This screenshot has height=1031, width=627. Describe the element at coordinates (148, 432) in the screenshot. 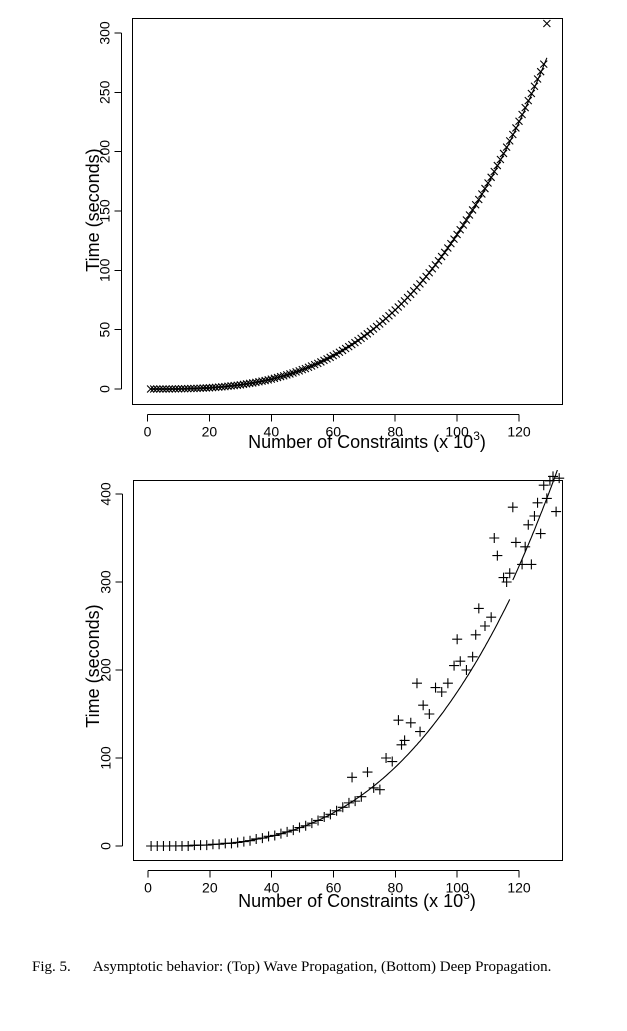

I see `x-tick-label: 0` at that location.